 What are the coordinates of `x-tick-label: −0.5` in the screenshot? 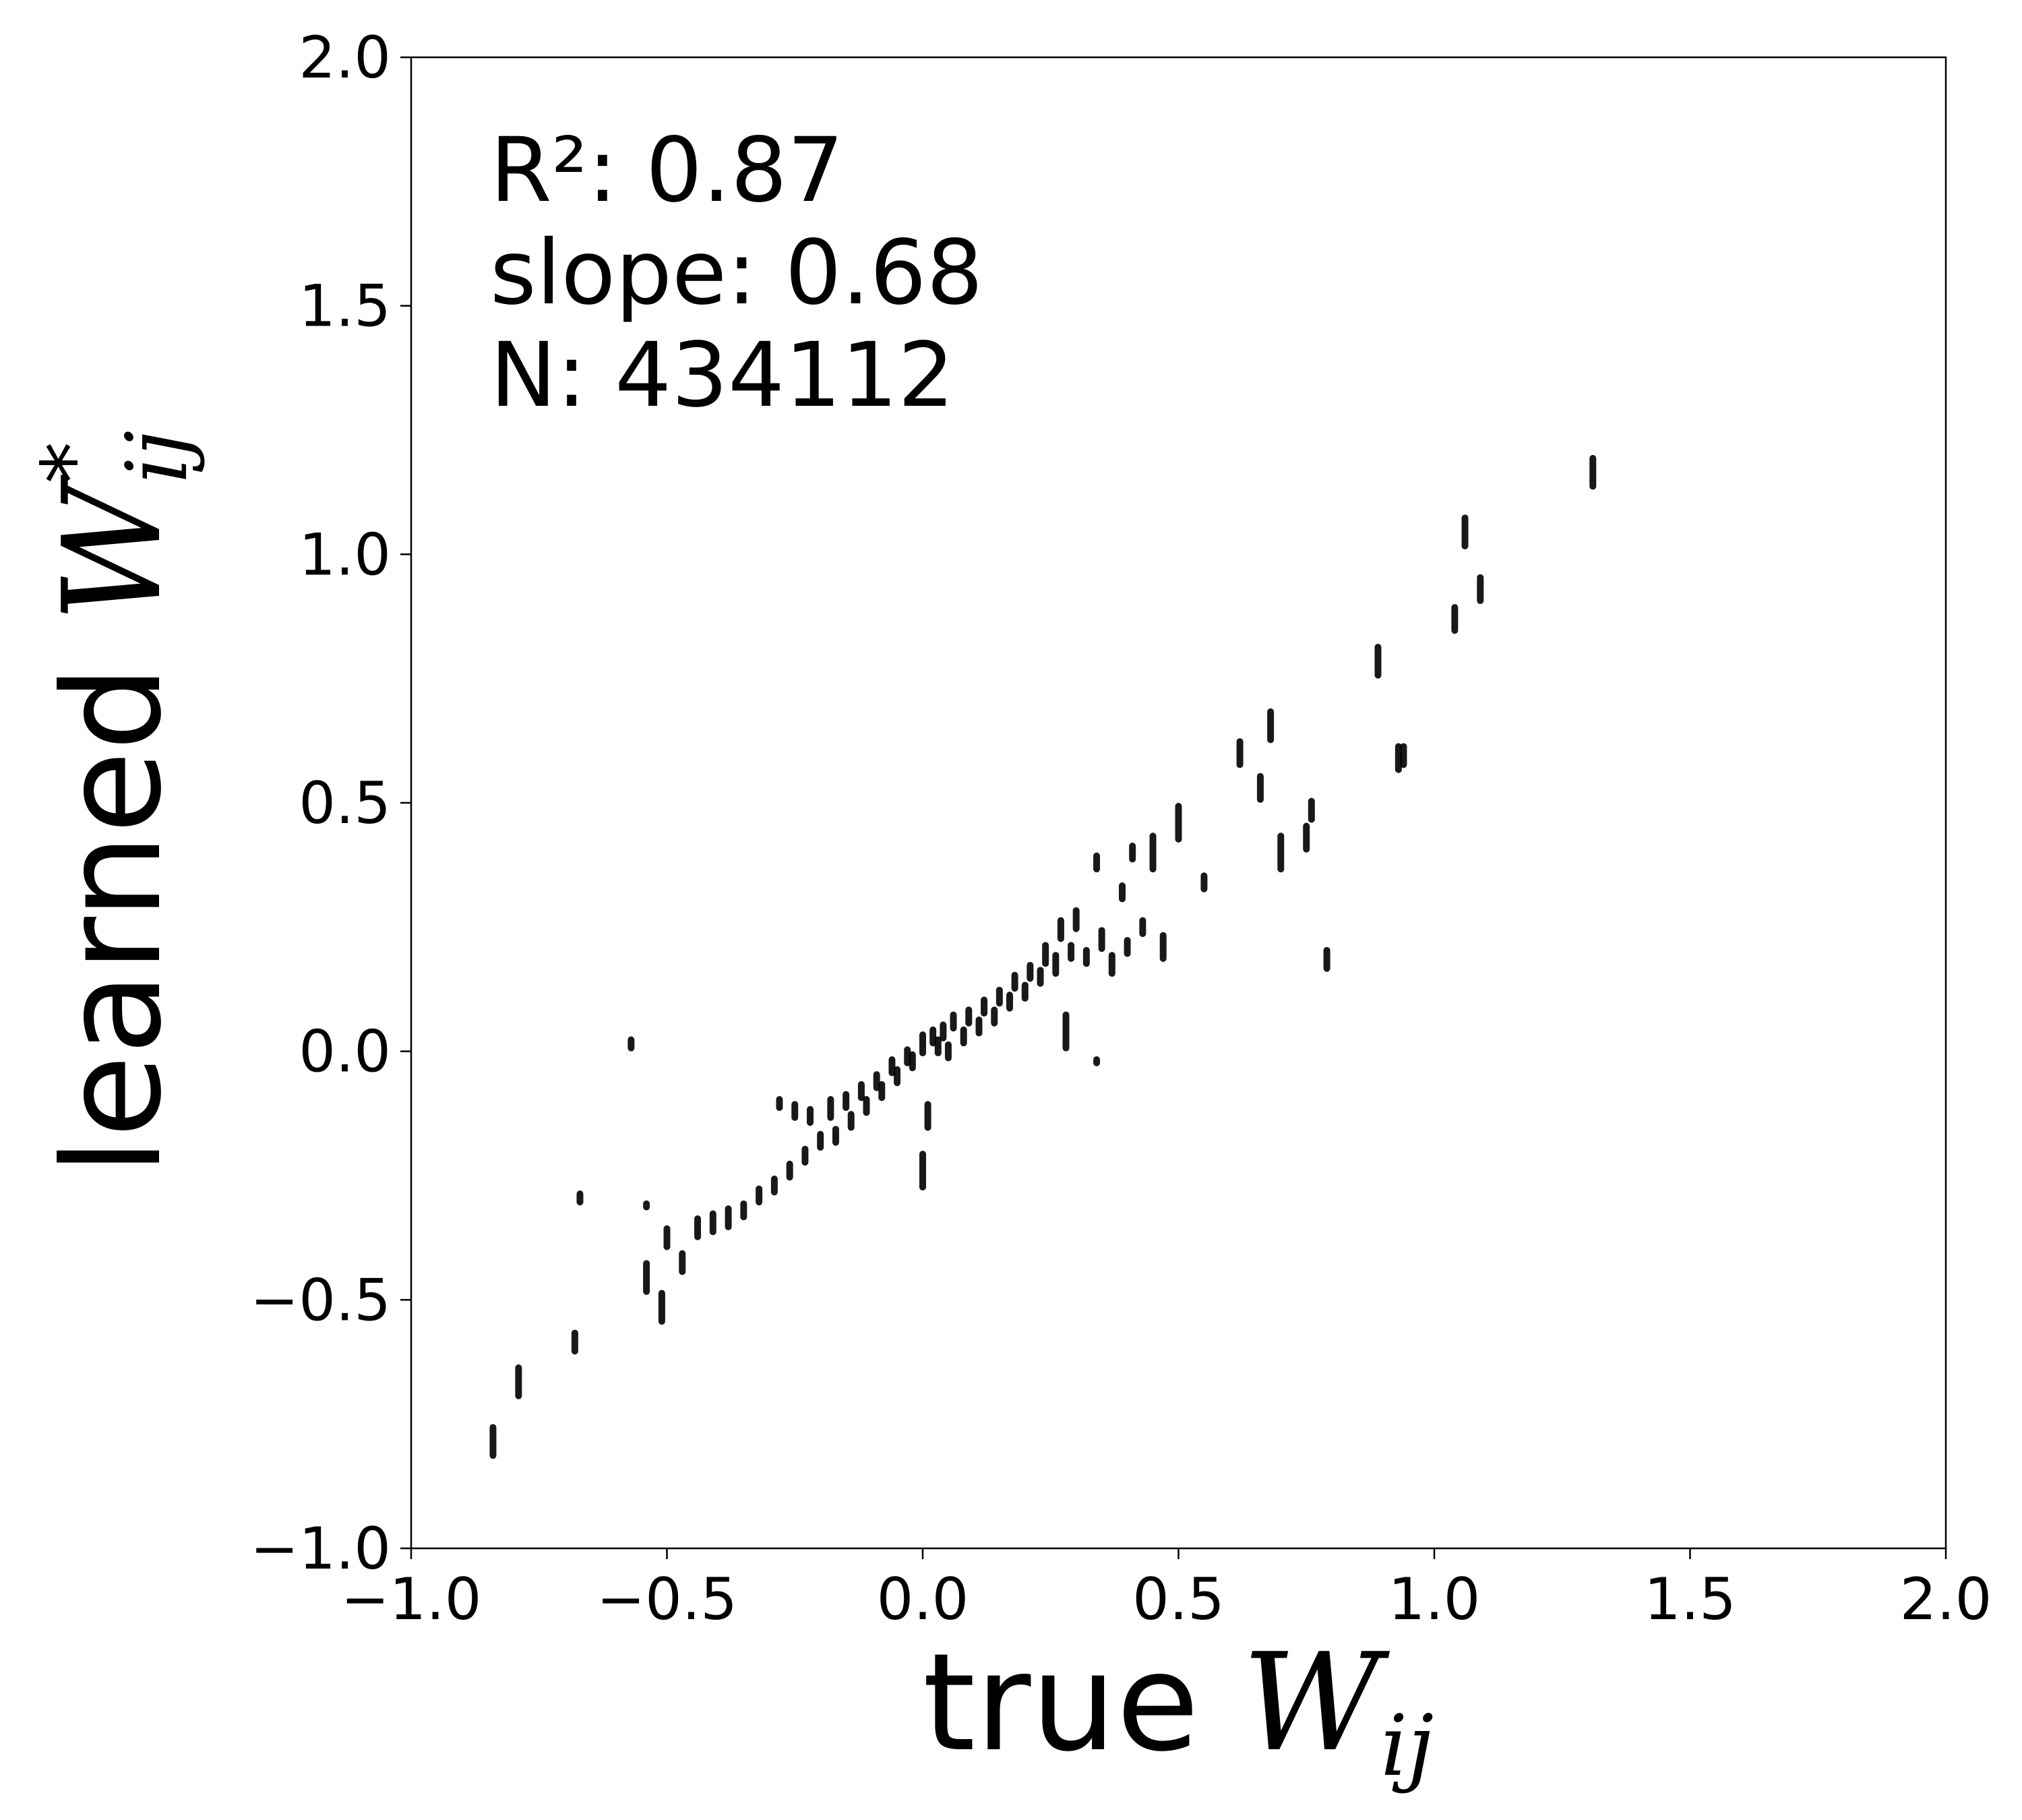 It's located at (666, 1600).